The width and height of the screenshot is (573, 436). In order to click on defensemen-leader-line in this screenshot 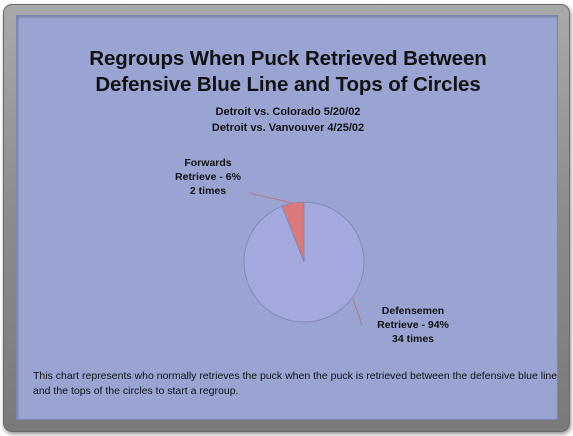, I will do `click(357, 311)`.